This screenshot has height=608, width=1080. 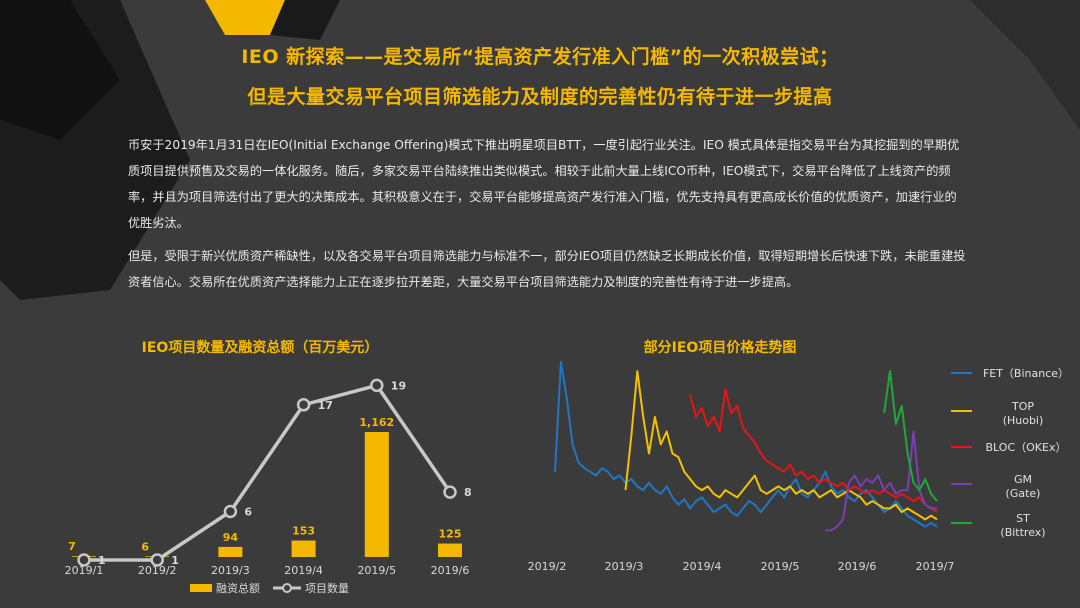 I want to click on bar-value-label: 153, so click(x=303, y=531).